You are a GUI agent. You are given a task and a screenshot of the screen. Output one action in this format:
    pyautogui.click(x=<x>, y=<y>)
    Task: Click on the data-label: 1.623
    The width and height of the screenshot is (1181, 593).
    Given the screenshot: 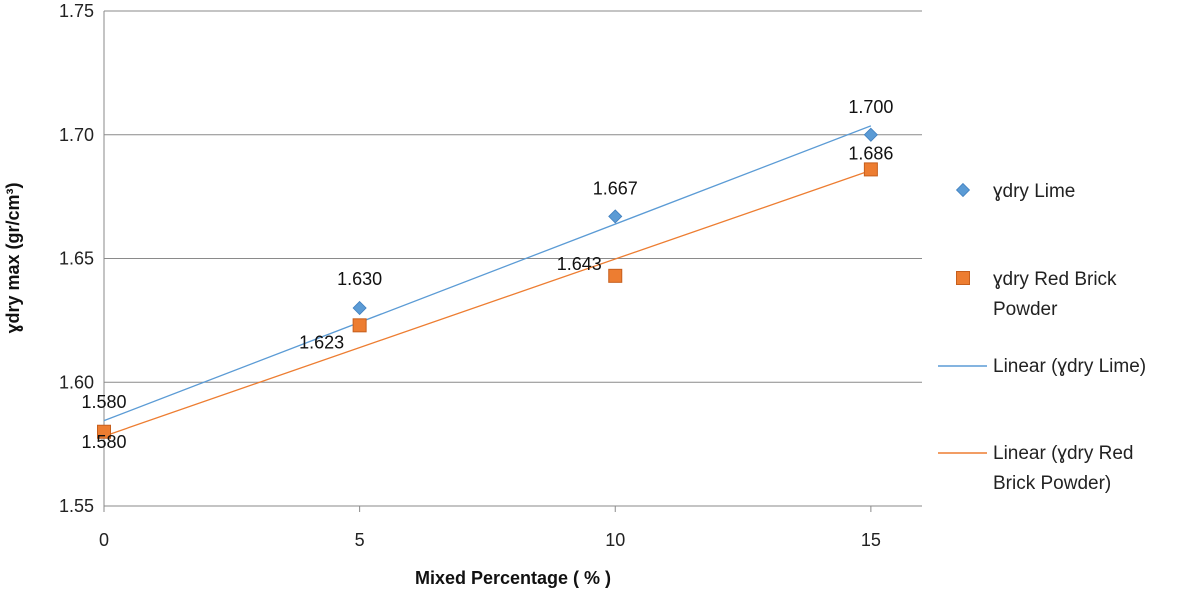 What is the action you would take?
    pyautogui.click(x=321, y=342)
    